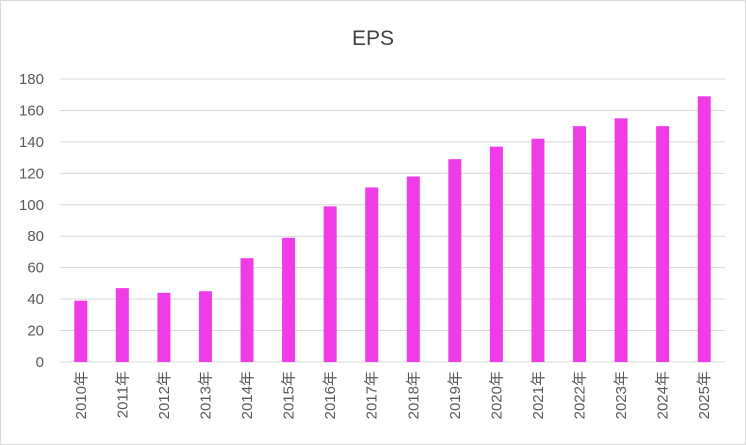  What do you see at coordinates (35, 299) in the screenshot?
I see `y-tick-label: 40` at bounding box center [35, 299].